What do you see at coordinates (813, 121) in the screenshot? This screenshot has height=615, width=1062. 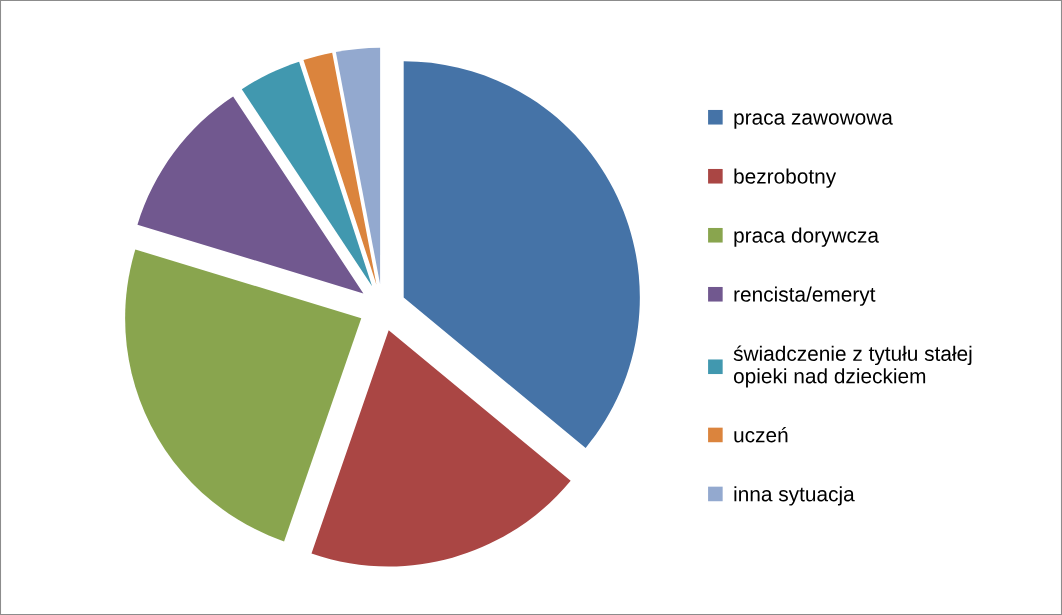 I see `legend-label: praca zawowowa` at bounding box center [813, 121].